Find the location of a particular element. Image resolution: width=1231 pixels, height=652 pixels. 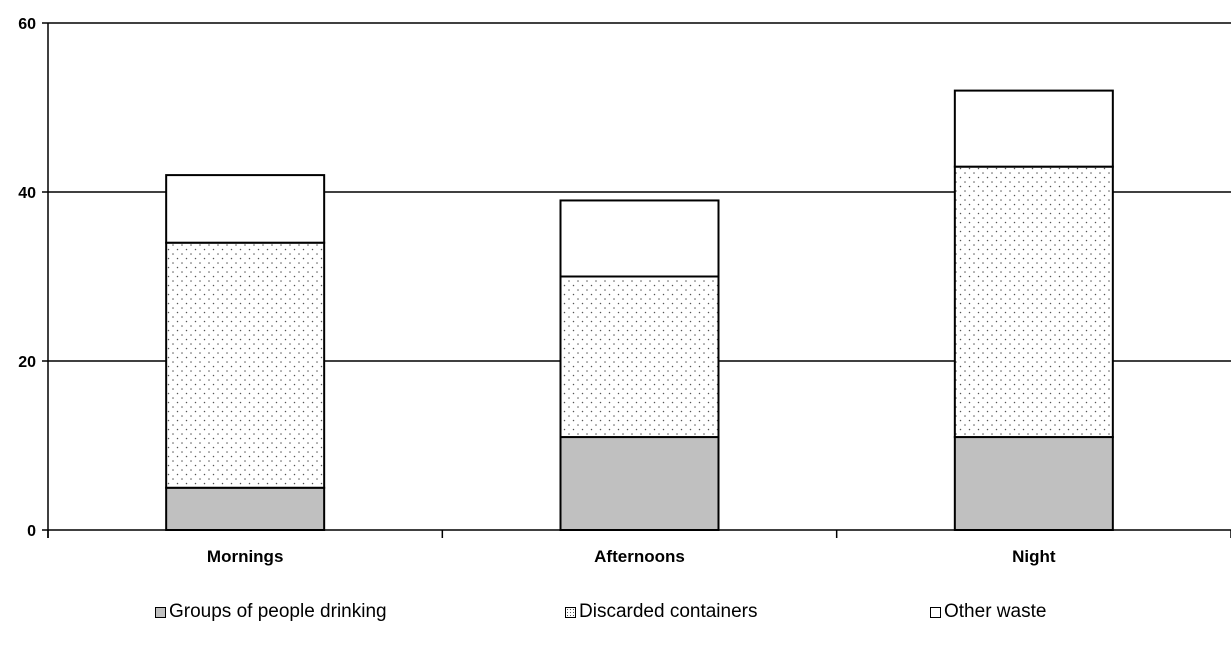

legend-label: Groups of people drinking is located at coordinates (278, 611).